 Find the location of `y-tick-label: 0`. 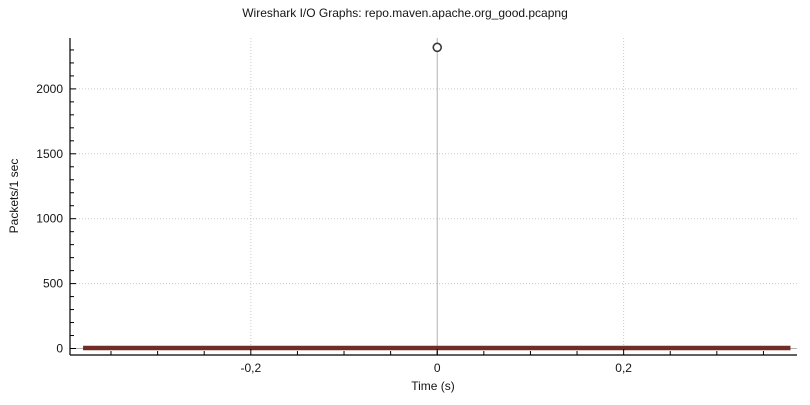

y-tick-label: 0 is located at coordinates (59, 349).